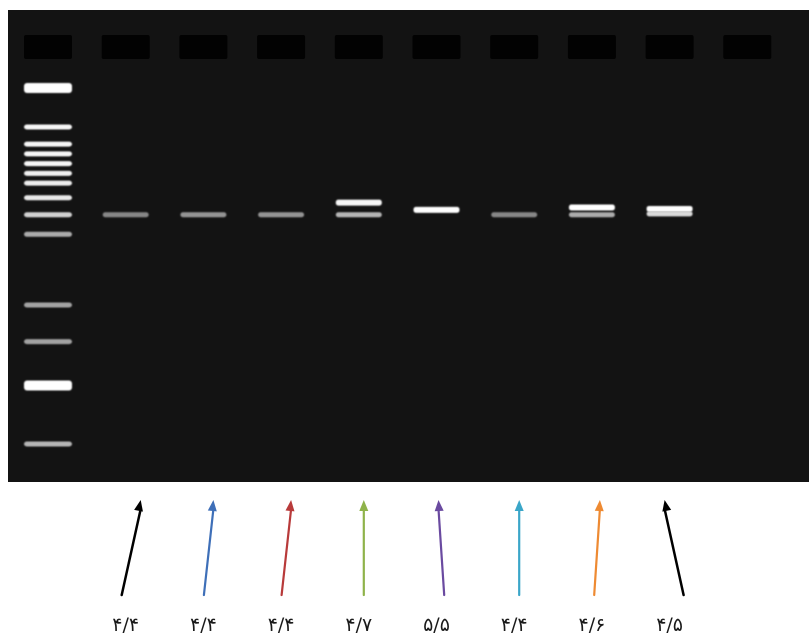 Image resolution: width=809 pixels, height=634 pixels. Describe the element at coordinates (436, 624) in the screenshot. I see `genotype-label: ۵/۵` at that location.